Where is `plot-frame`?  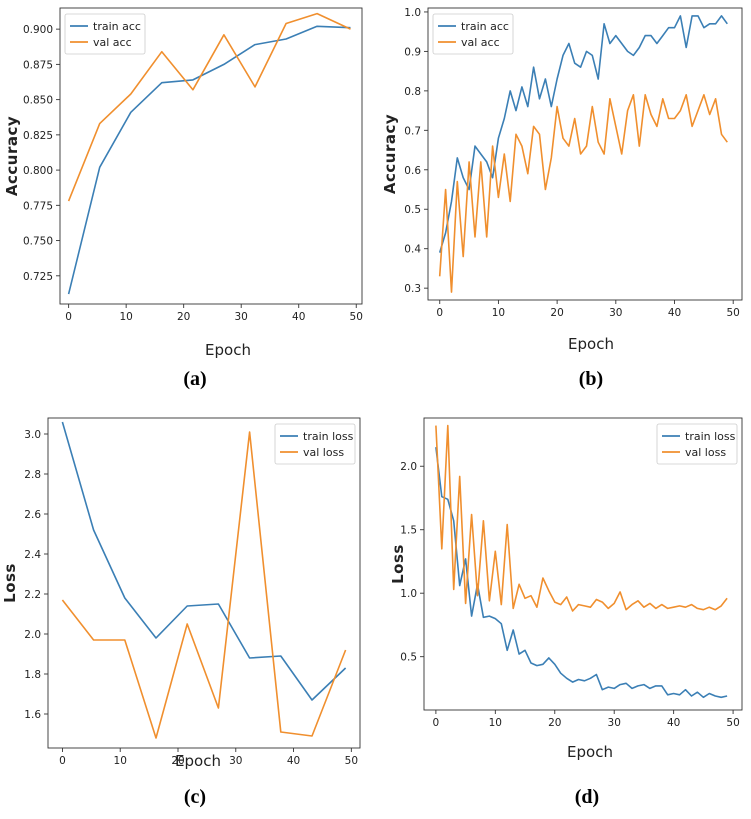 plot-frame is located at coordinates (211, 156).